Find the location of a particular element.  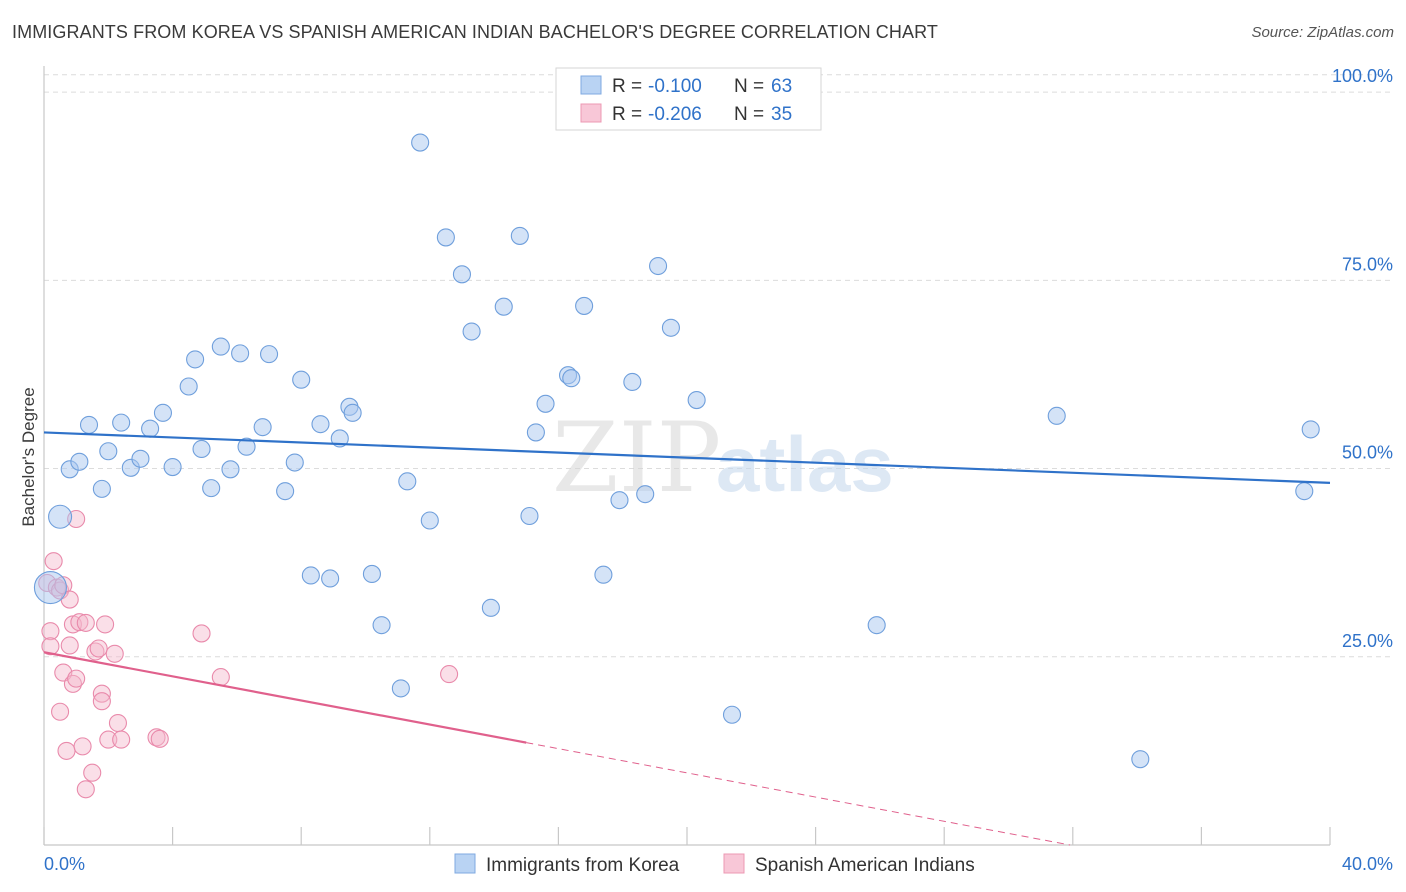

series-spanish-points is located at coordinates (248, 654).